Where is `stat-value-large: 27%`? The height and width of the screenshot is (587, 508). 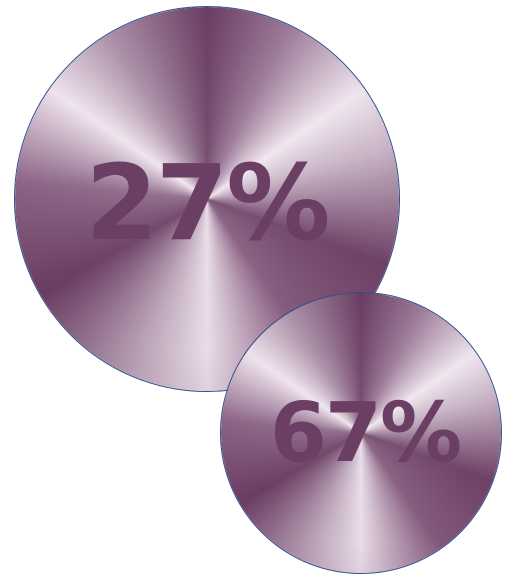
stat-value-large: 27% is located at coordinates (208, 203).